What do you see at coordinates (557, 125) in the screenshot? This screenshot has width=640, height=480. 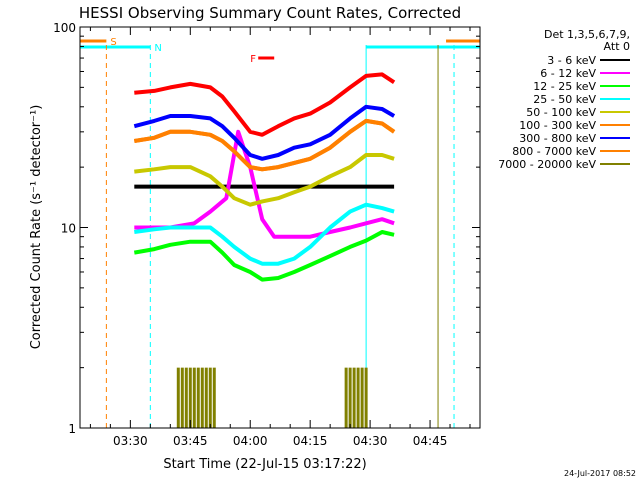 I see `legend-label-5: 100 - 300 keV` at bounding box center [557, 125].